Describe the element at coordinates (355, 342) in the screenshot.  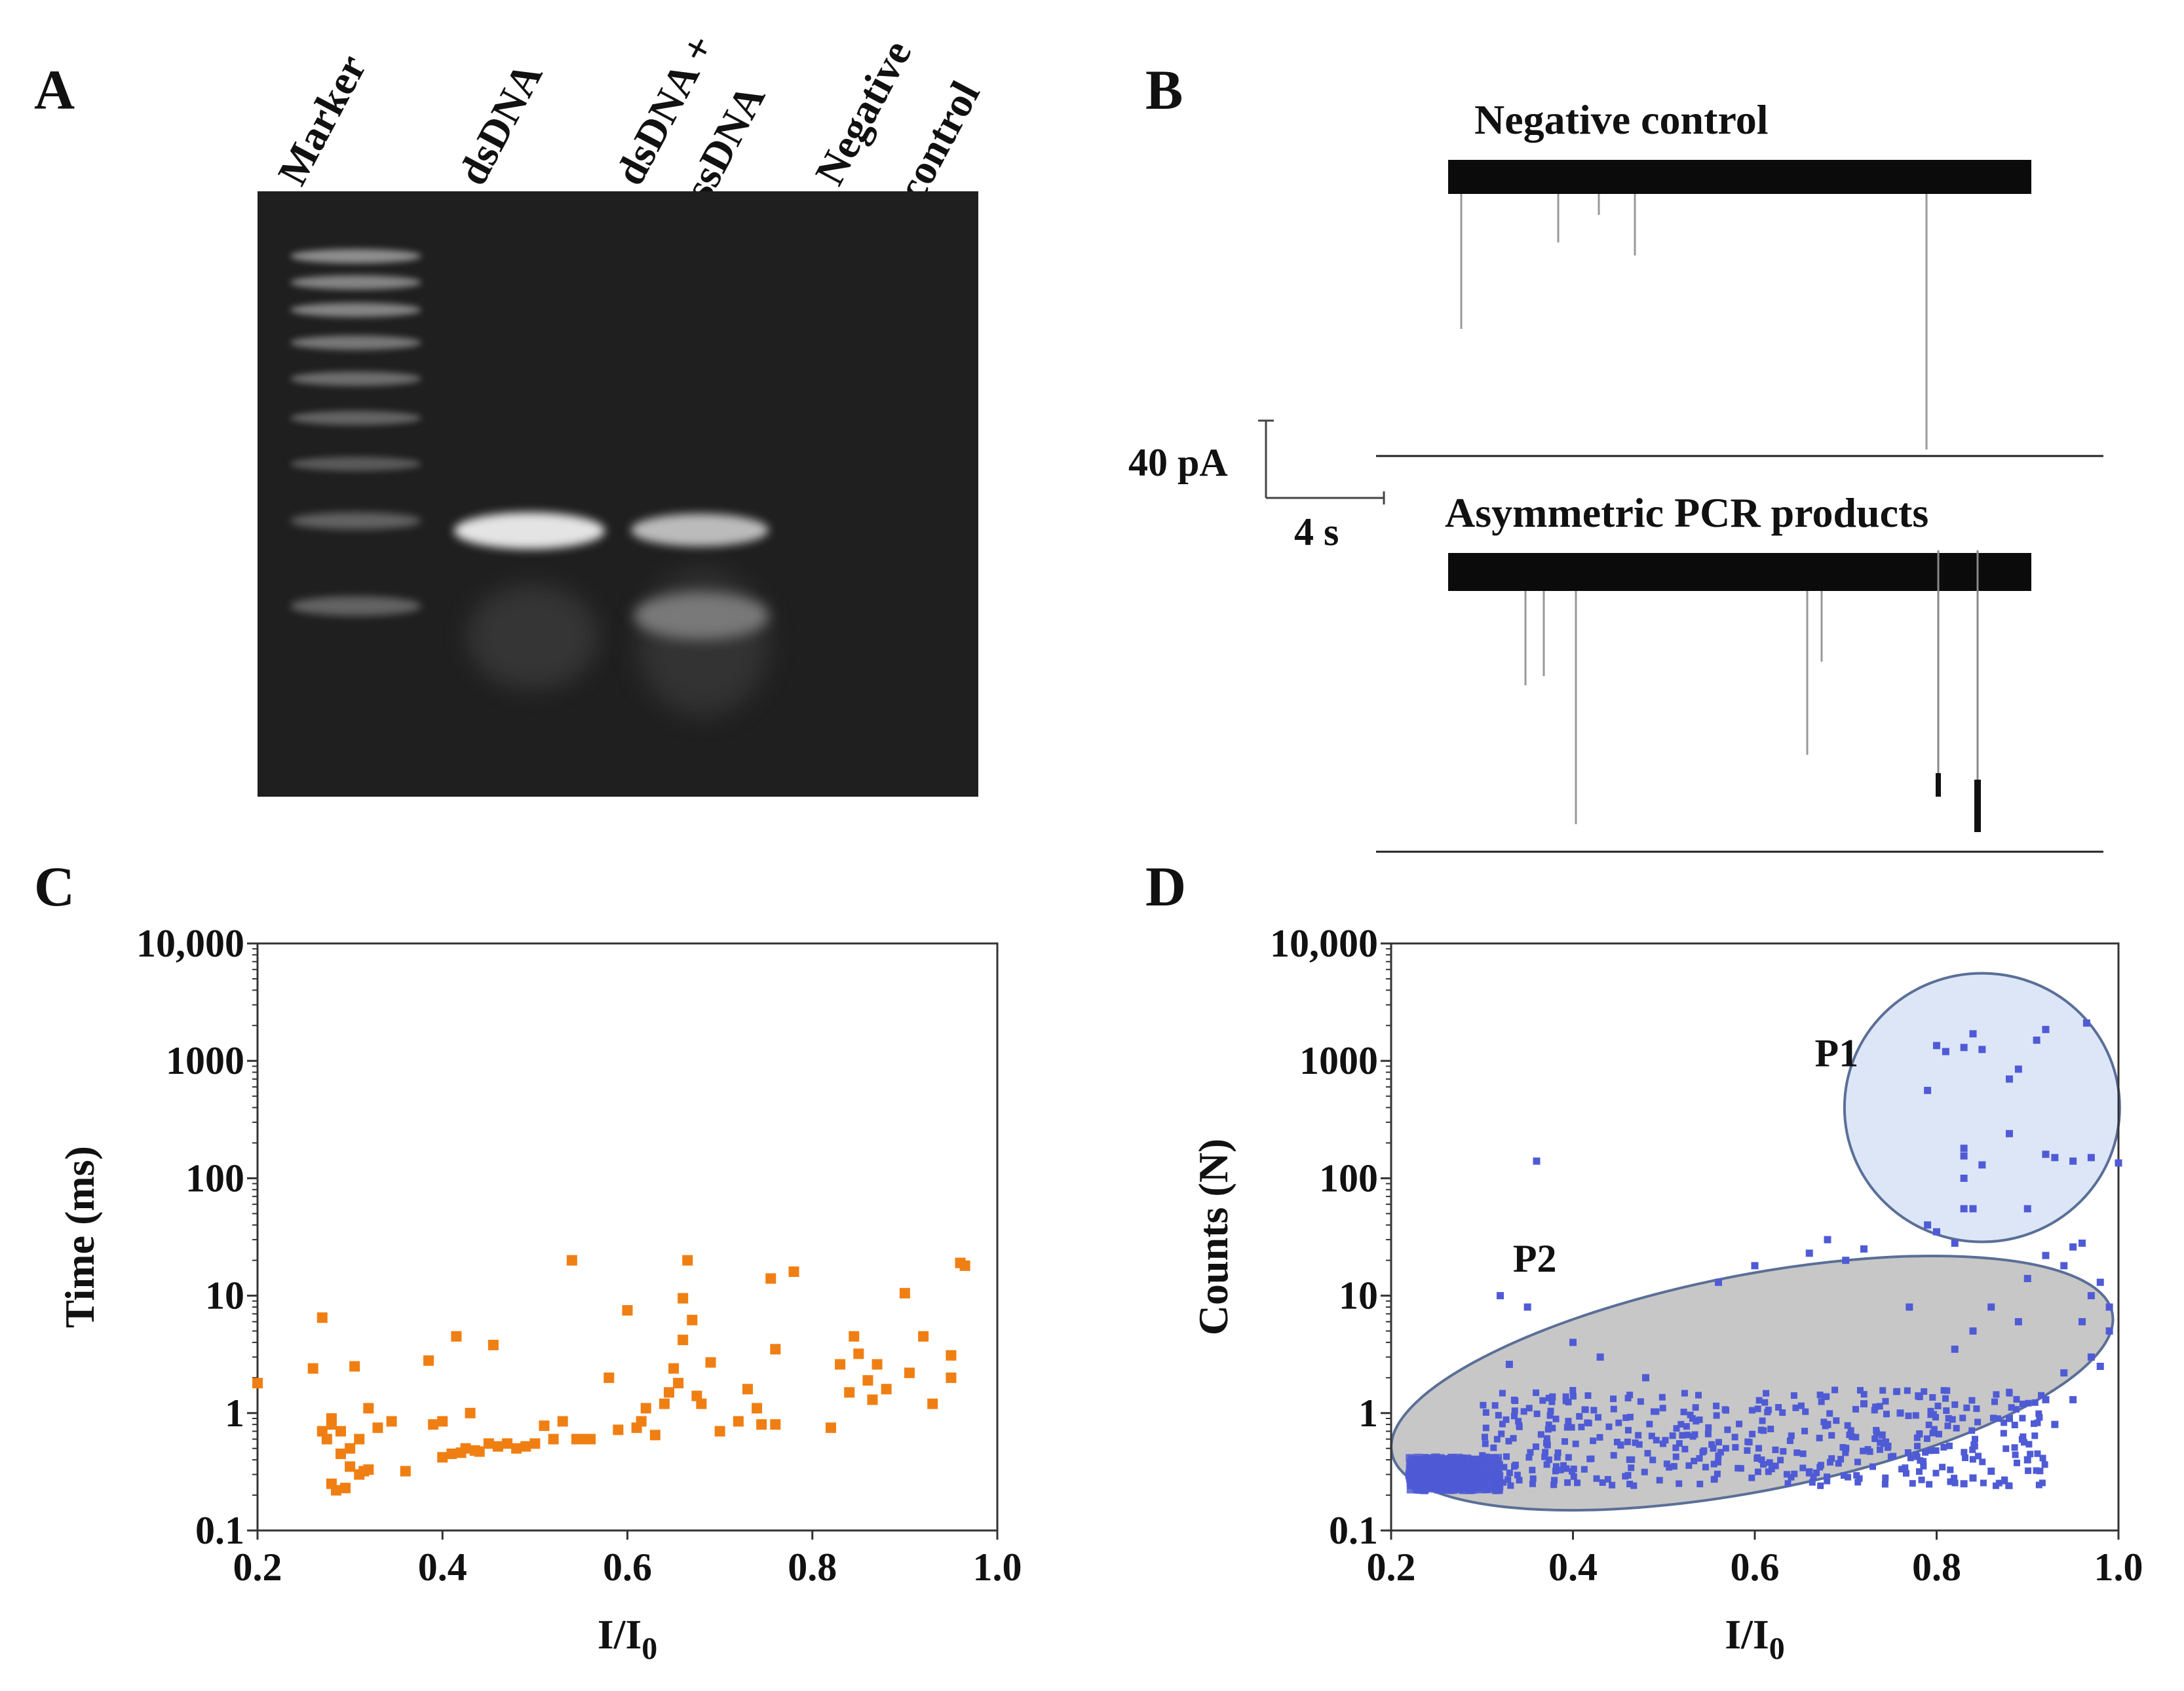
I see `ladder-band` at that location.